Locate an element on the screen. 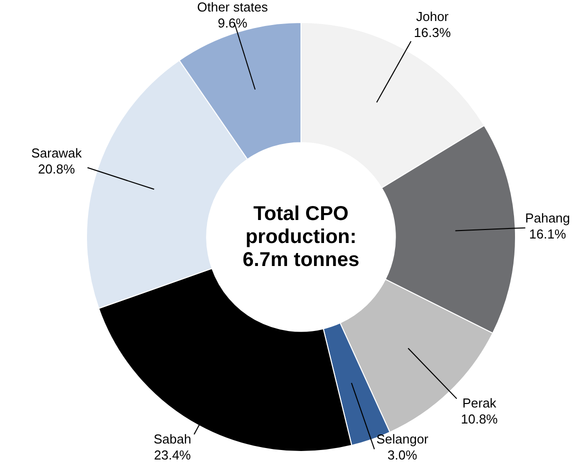  slice-label: Johor is located at coordinates (433, 16).